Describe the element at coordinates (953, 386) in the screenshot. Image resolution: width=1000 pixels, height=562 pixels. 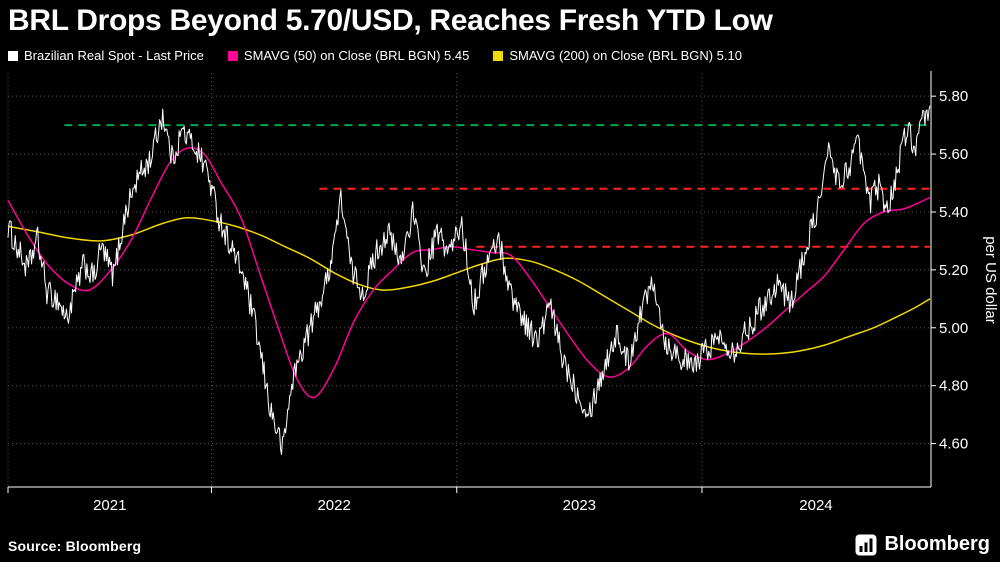
I see `y-axis-tick-label: 4.80` at that location.